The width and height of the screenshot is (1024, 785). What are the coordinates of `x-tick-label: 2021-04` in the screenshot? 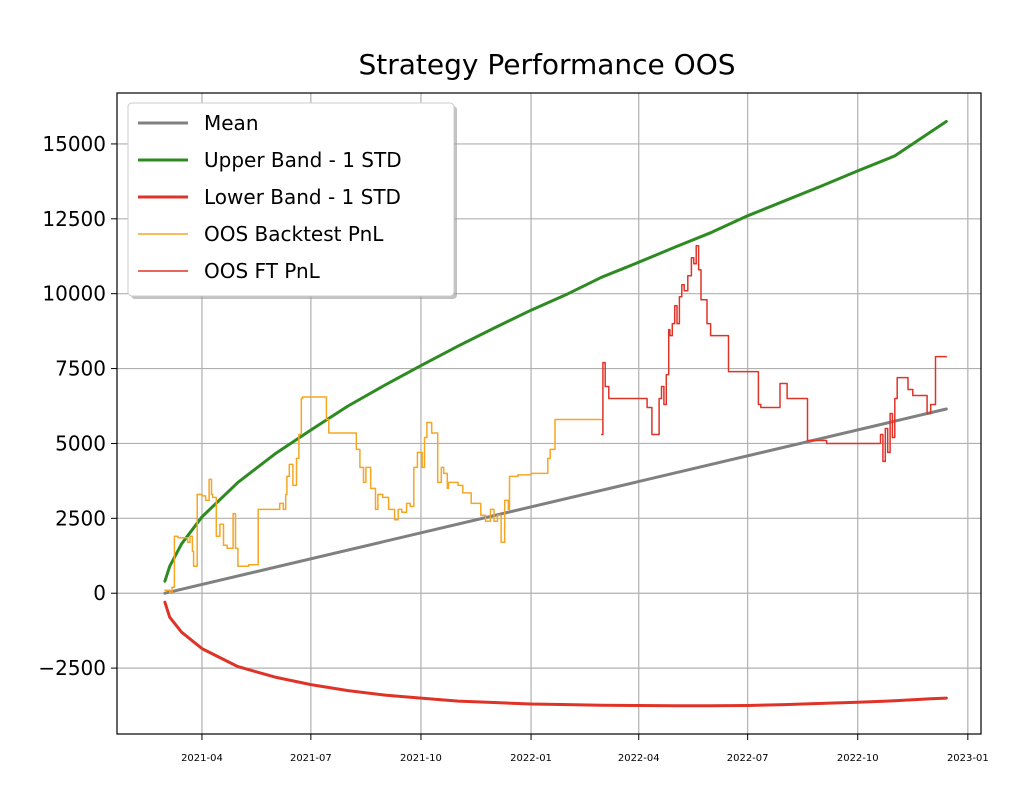 It's located at (202, 758).